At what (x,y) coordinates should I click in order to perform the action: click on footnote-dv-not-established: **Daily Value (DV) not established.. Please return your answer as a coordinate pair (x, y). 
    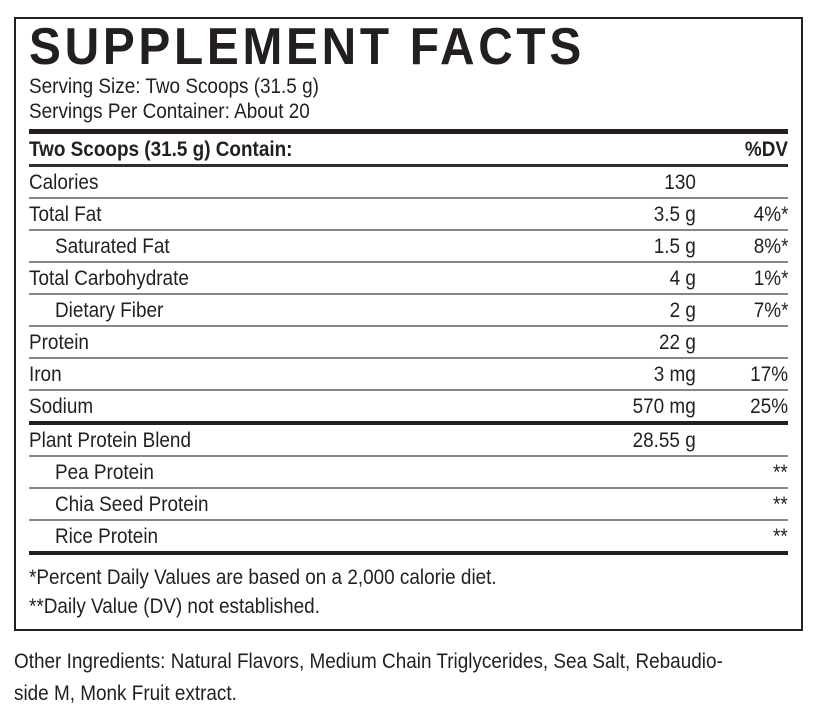
    Looking at the image, I should click on (174, 606).